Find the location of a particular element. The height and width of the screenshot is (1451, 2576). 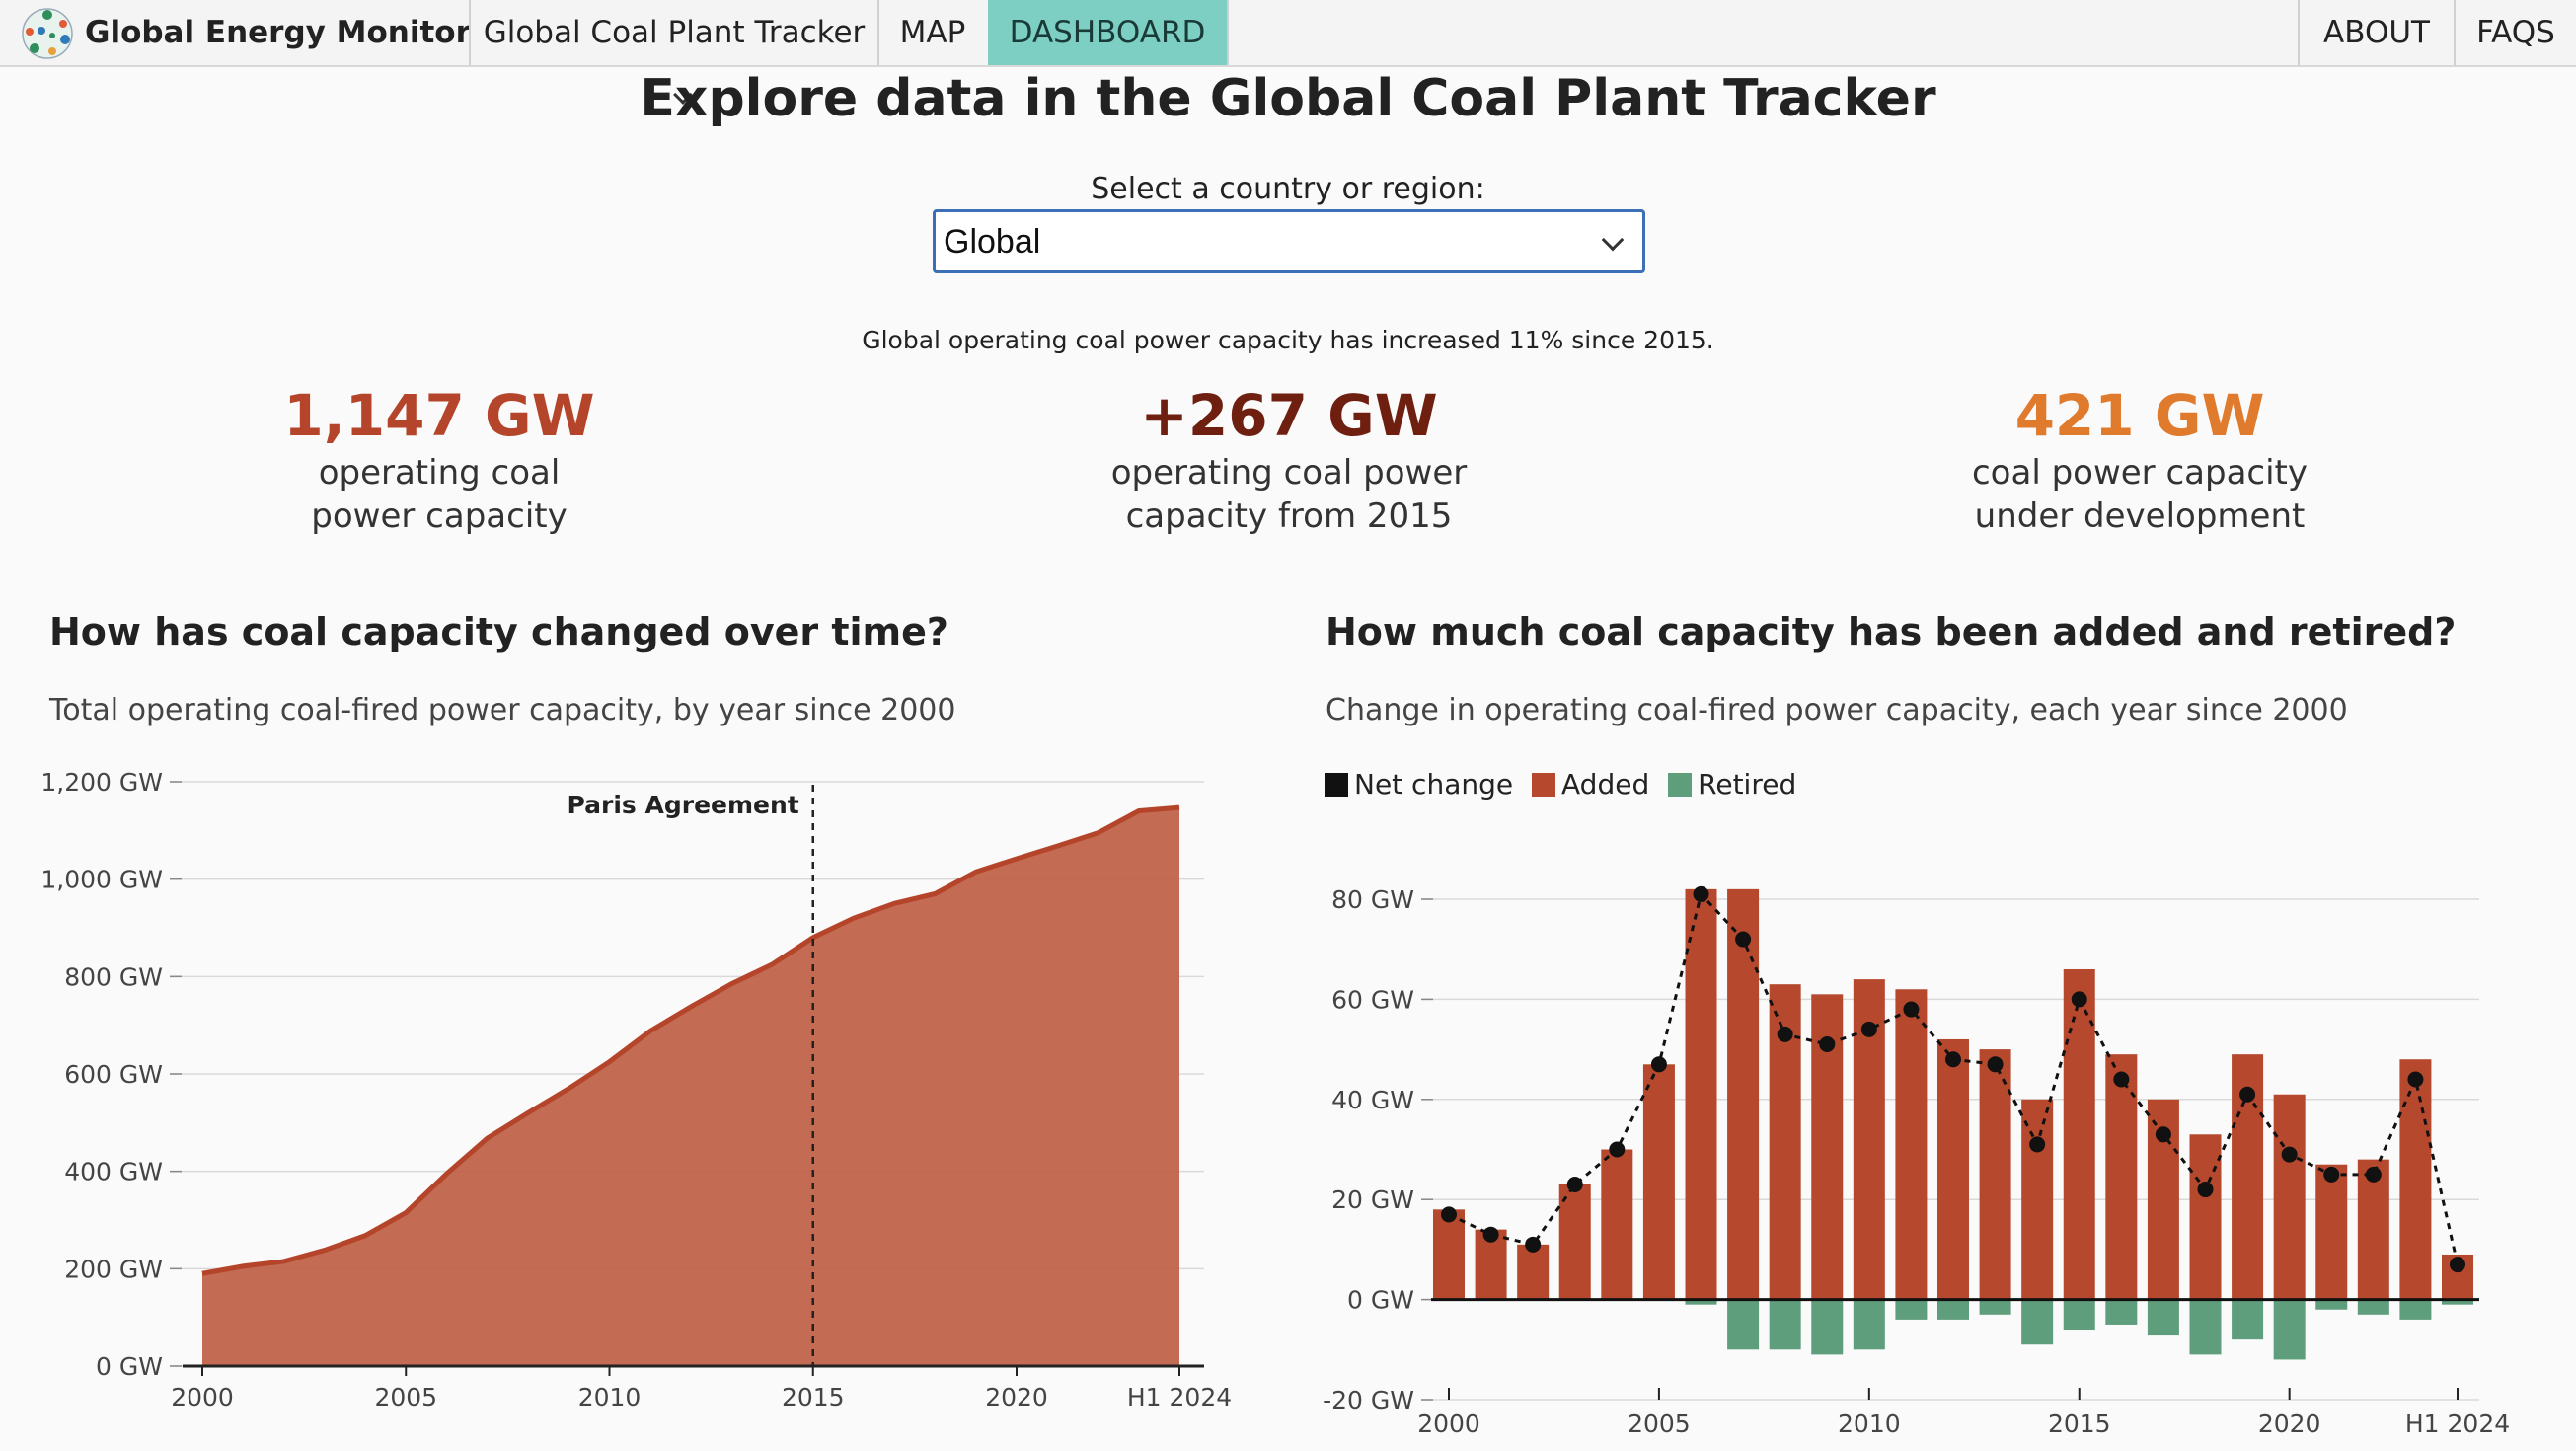

y-tick-label: 20 GW is located at coordinates (1372, 1199).